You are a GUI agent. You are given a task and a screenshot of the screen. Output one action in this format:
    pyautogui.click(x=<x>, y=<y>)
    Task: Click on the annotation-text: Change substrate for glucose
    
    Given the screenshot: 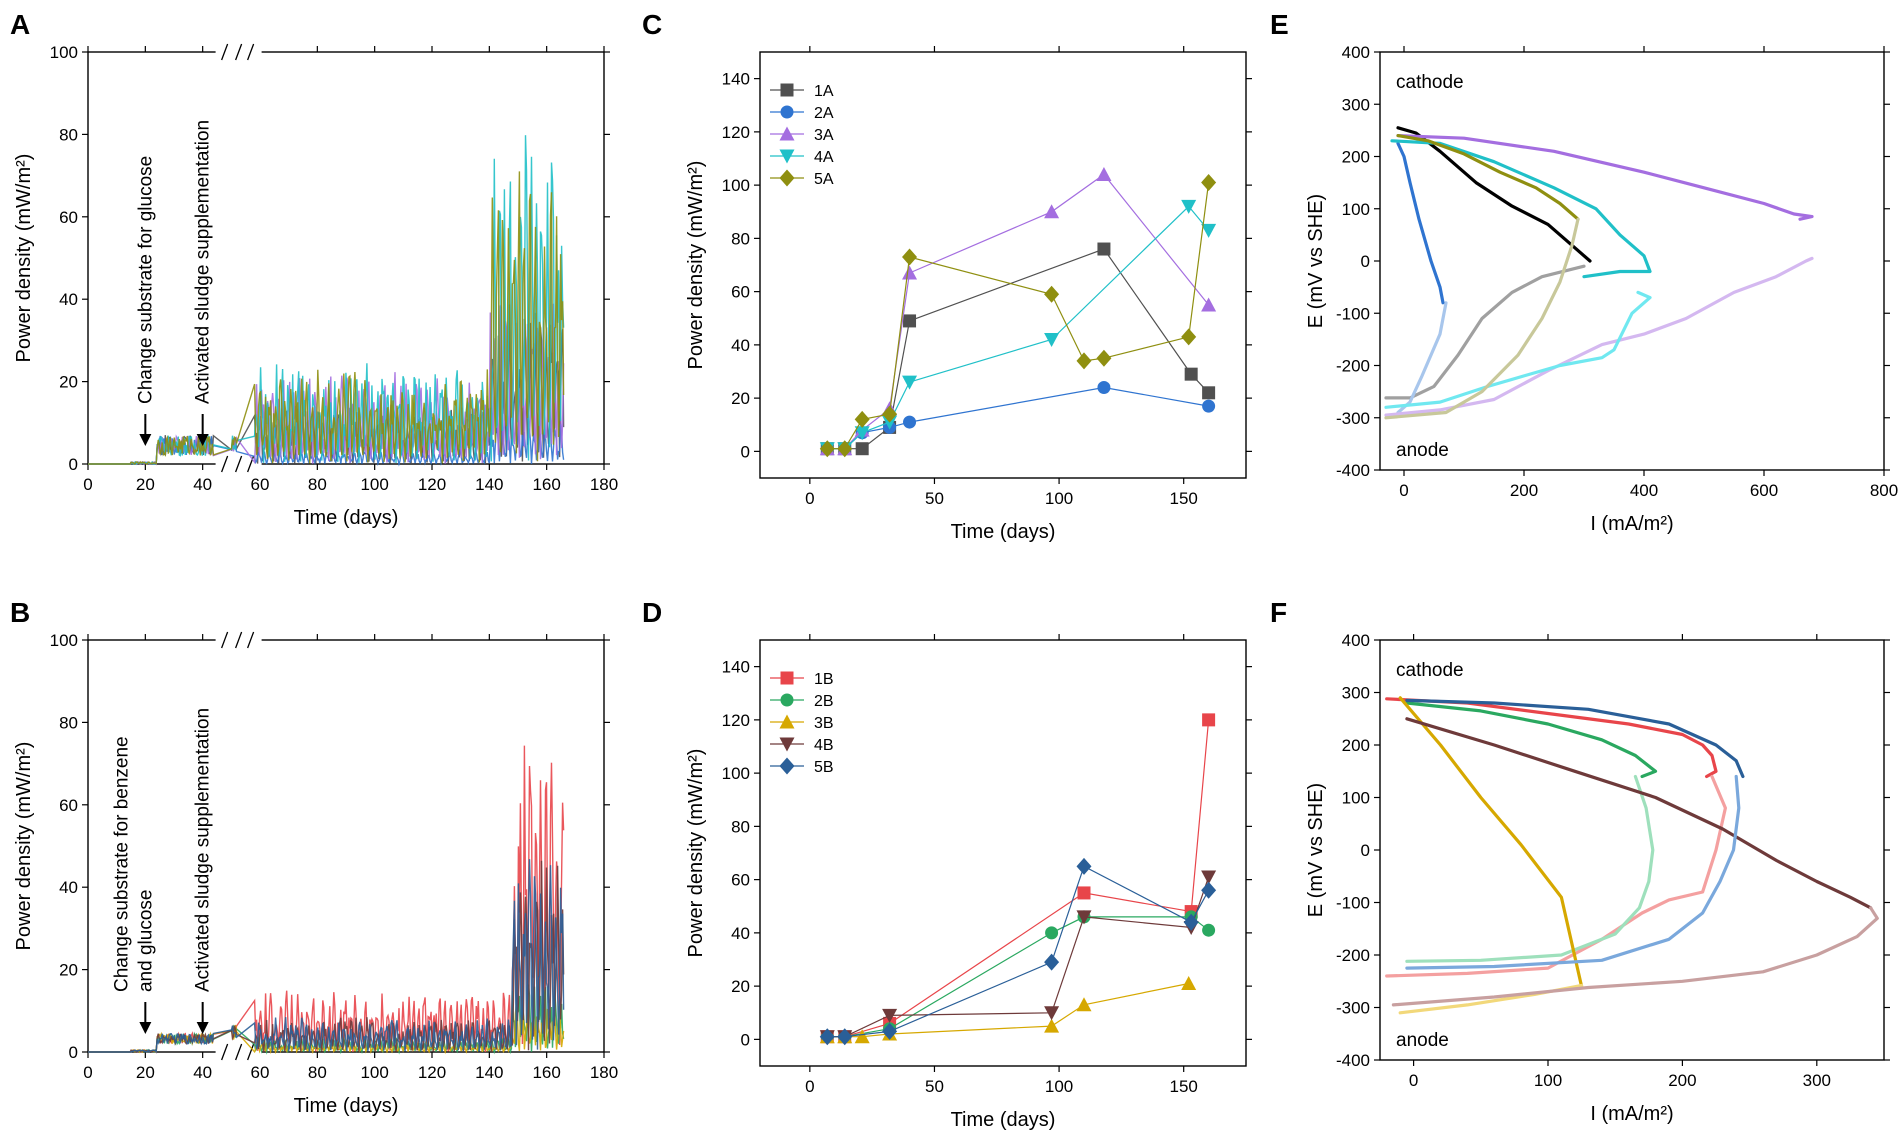 What is the action you would take?
    pyautogui.click(x=145, y=280)
    